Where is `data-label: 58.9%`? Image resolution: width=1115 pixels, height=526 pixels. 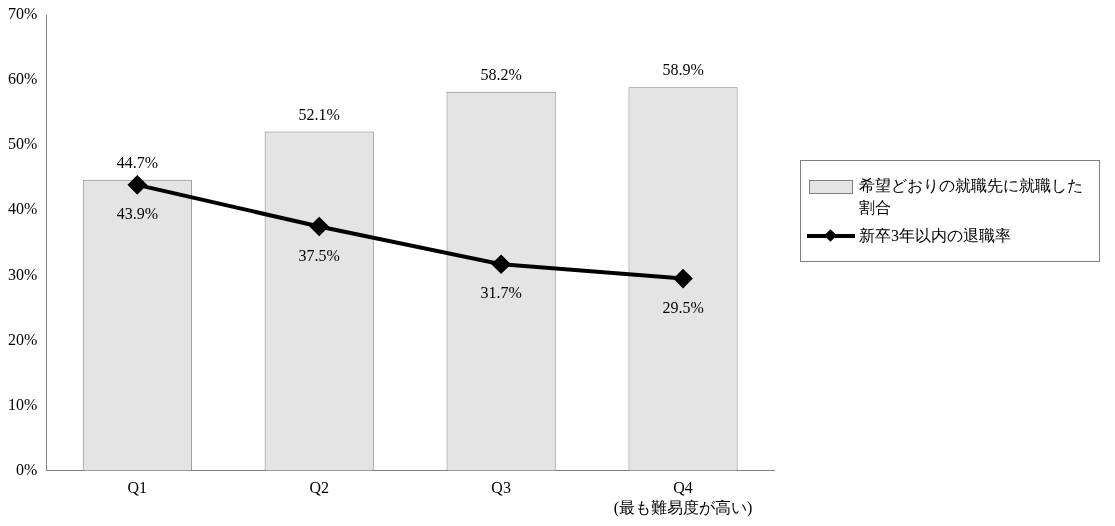 data-label: 58.9% is located at coordinates (683, 70).